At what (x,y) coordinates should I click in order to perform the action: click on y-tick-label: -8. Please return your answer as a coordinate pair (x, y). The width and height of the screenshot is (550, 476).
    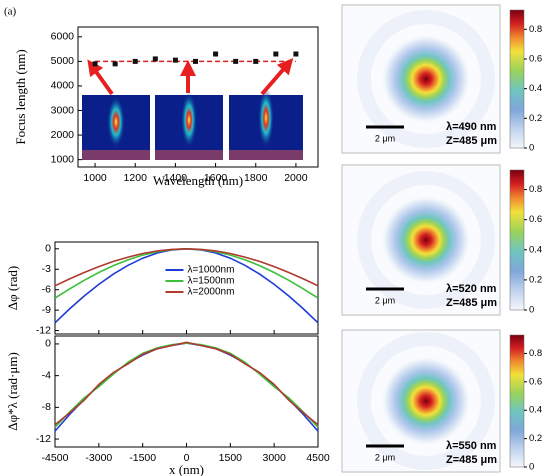
    Looking at the image, I should click on (46, 407).